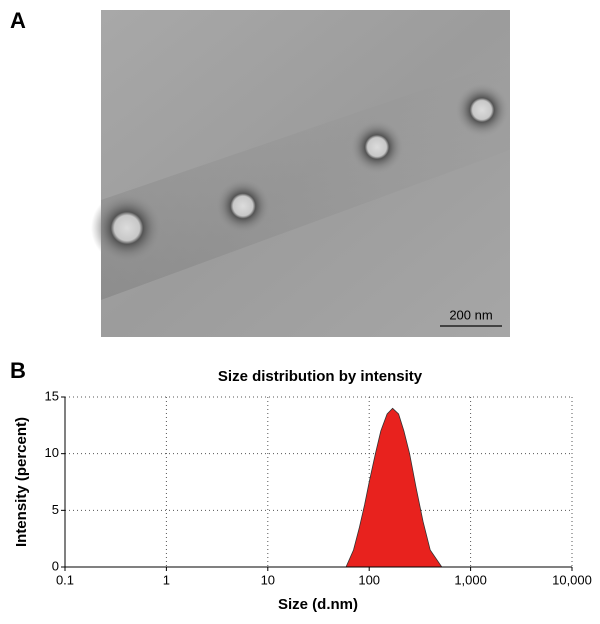 The width and height of the screenshot is (600, 624). I want to click on y-tick-label: 5, so click(55, 509).